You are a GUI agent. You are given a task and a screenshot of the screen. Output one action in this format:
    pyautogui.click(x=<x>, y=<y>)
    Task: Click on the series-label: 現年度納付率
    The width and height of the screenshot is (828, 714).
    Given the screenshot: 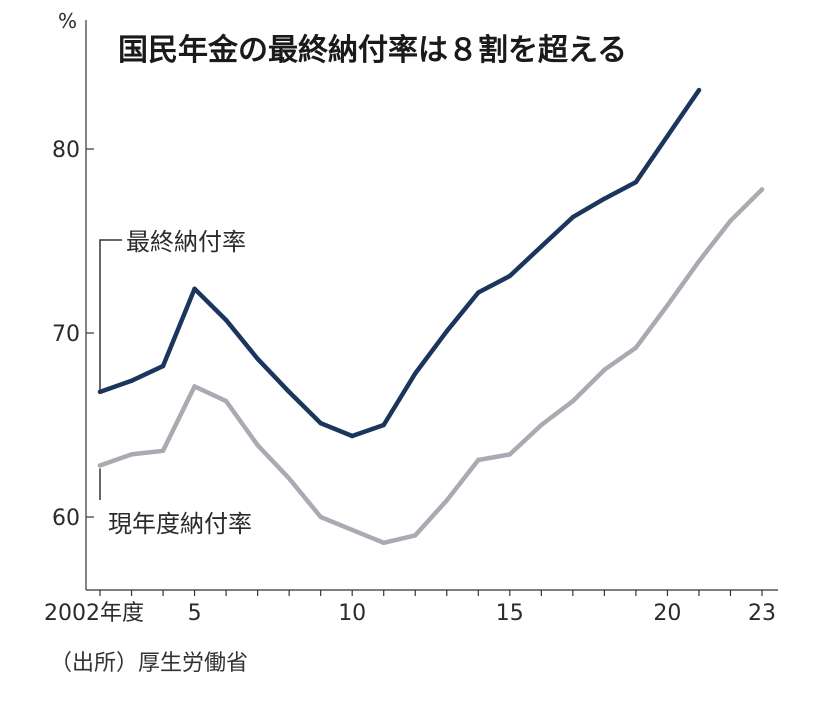 What is the action you would take?
    pyautogui.click(x=180, y=524)
    